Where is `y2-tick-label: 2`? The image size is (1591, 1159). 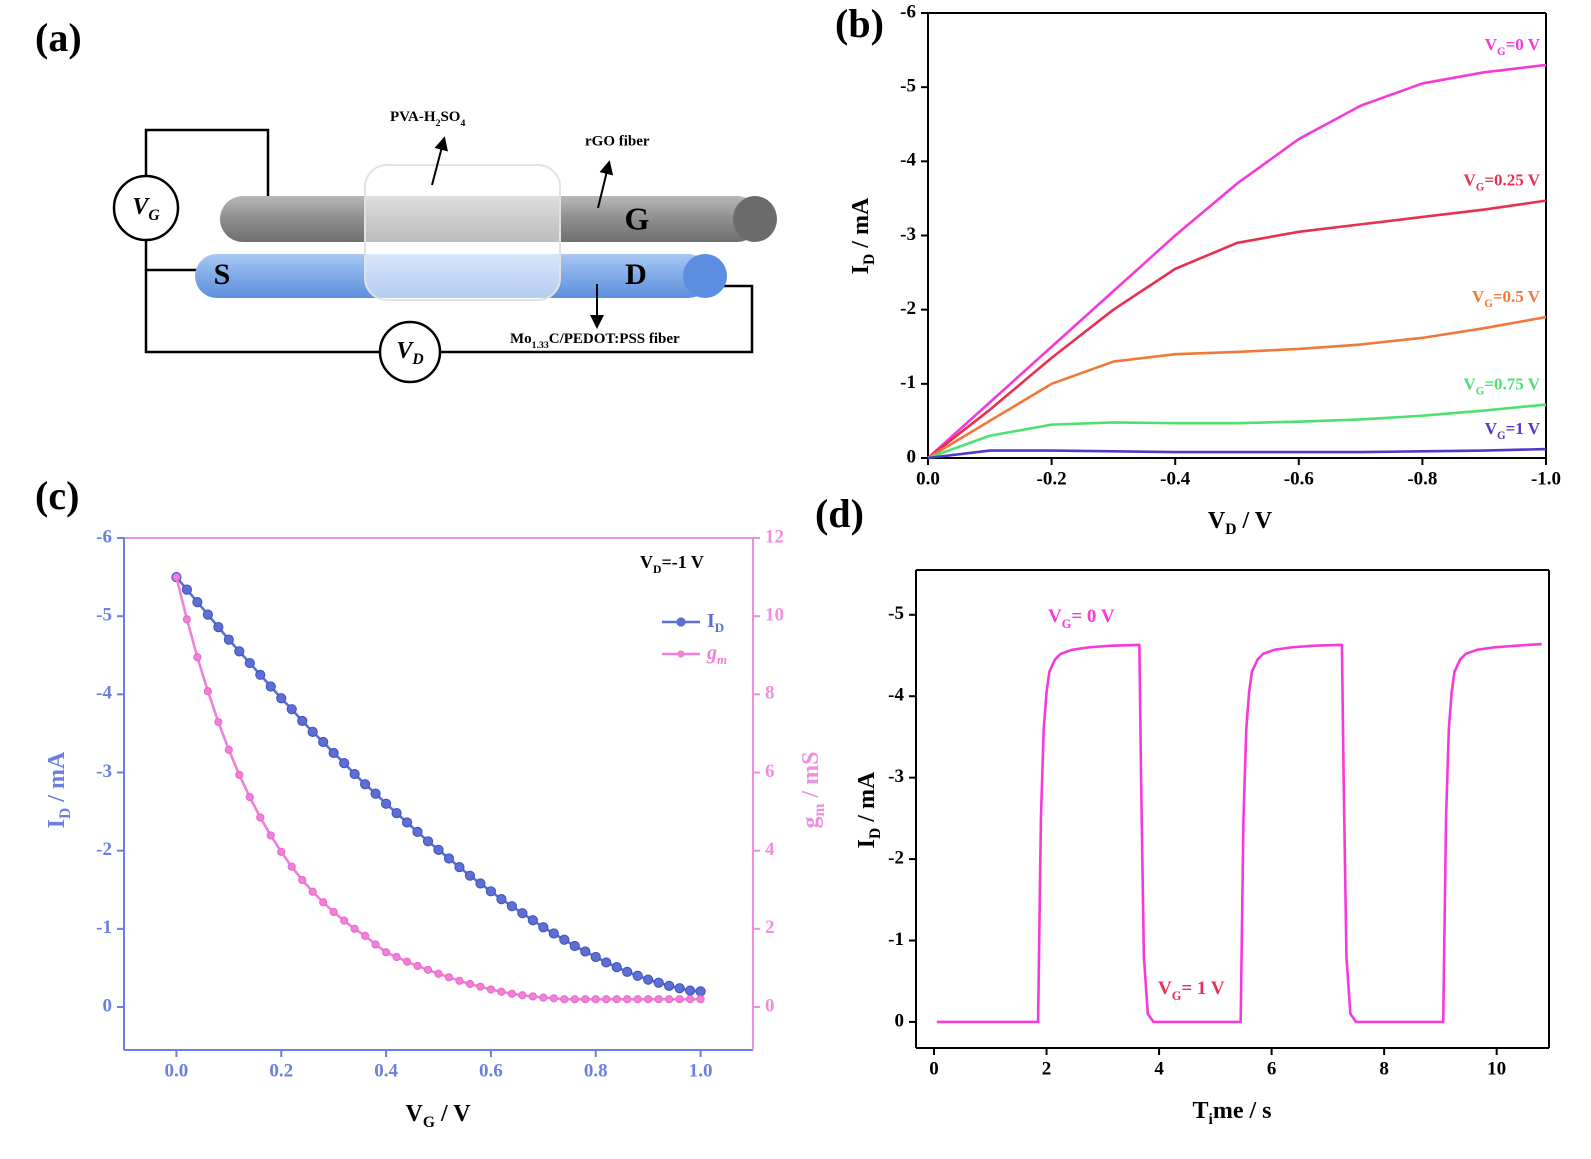
y2-tick-label: 2 is located at coordinates (770, 927).